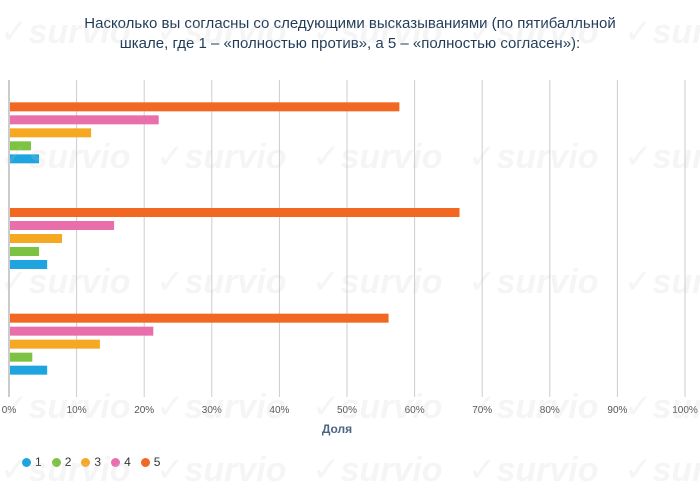 This screenshot has width=700, height=493. I want to click on legend-label: 2, so click(68, 462).